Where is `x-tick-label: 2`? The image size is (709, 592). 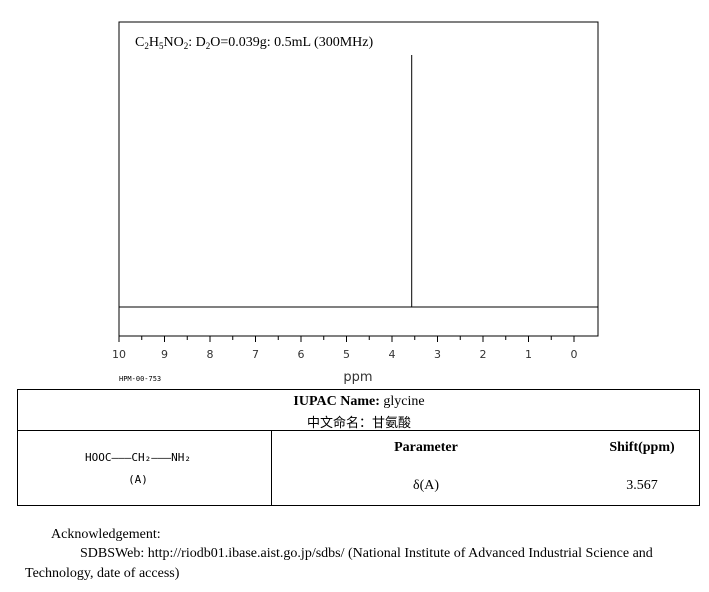 x-tick-label: 2 is located at coordinates (483, 354).